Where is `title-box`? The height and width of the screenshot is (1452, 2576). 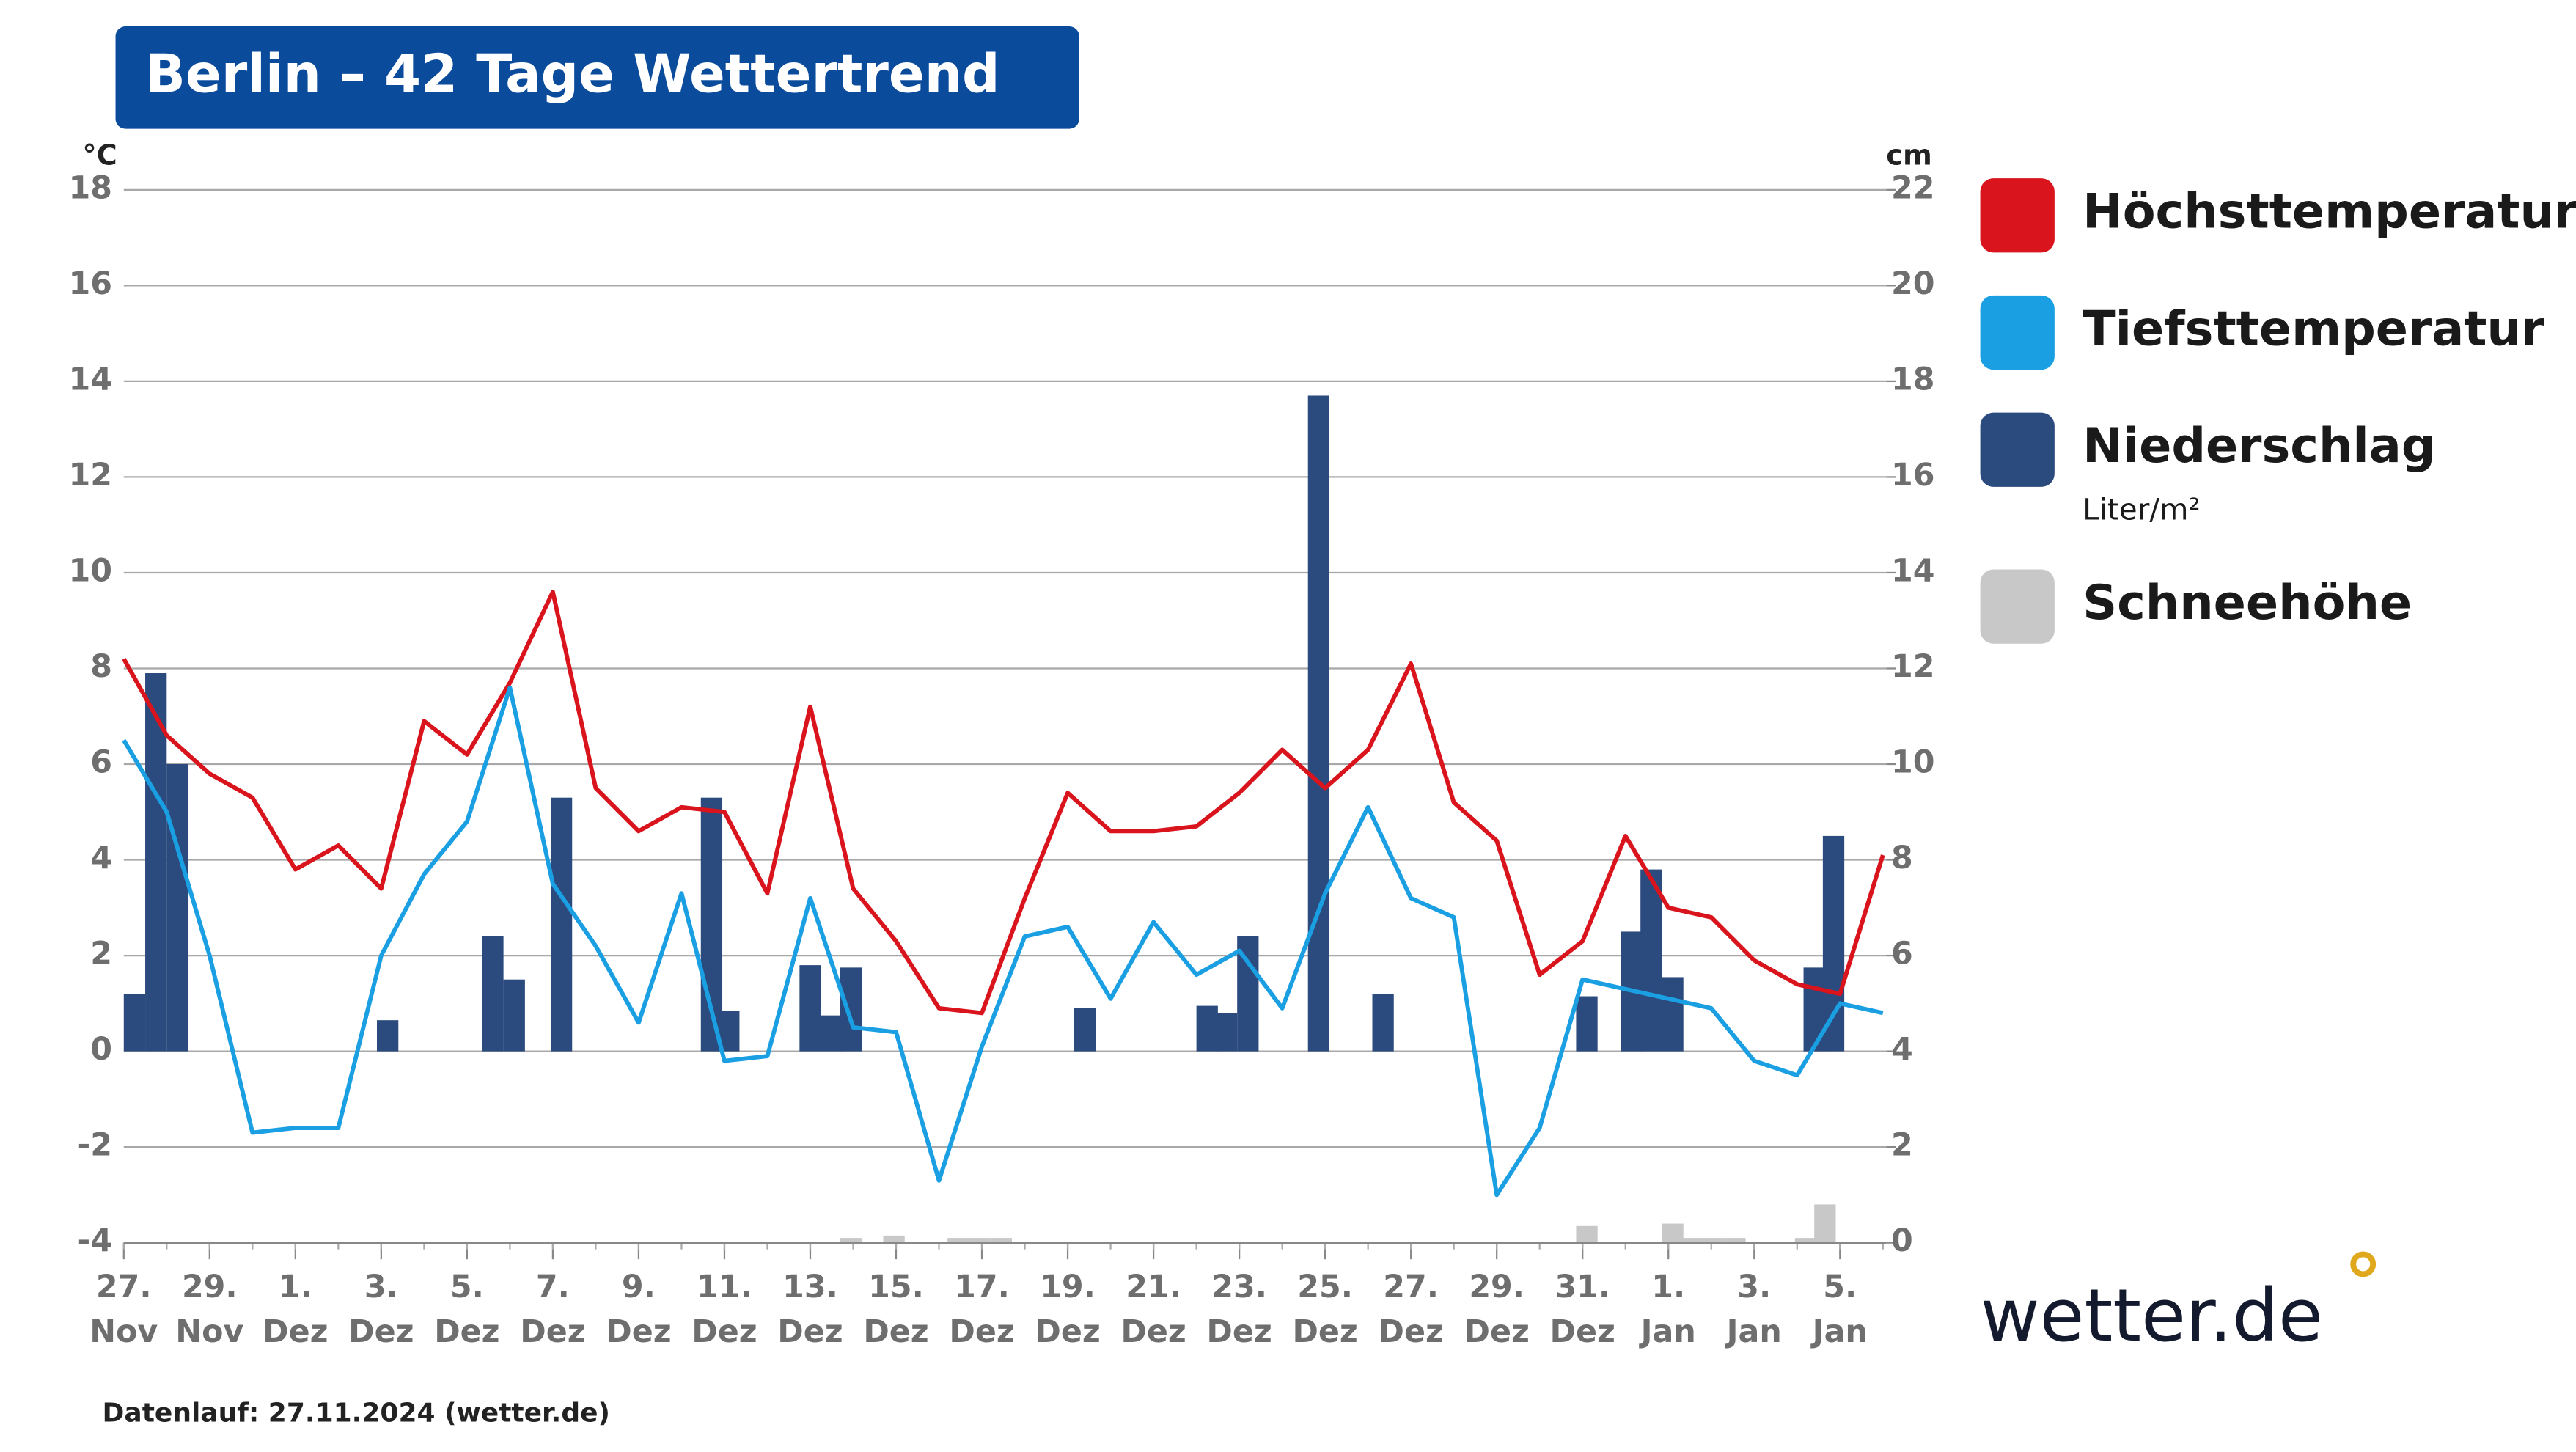 title-box is located at coordinates (597, 77).